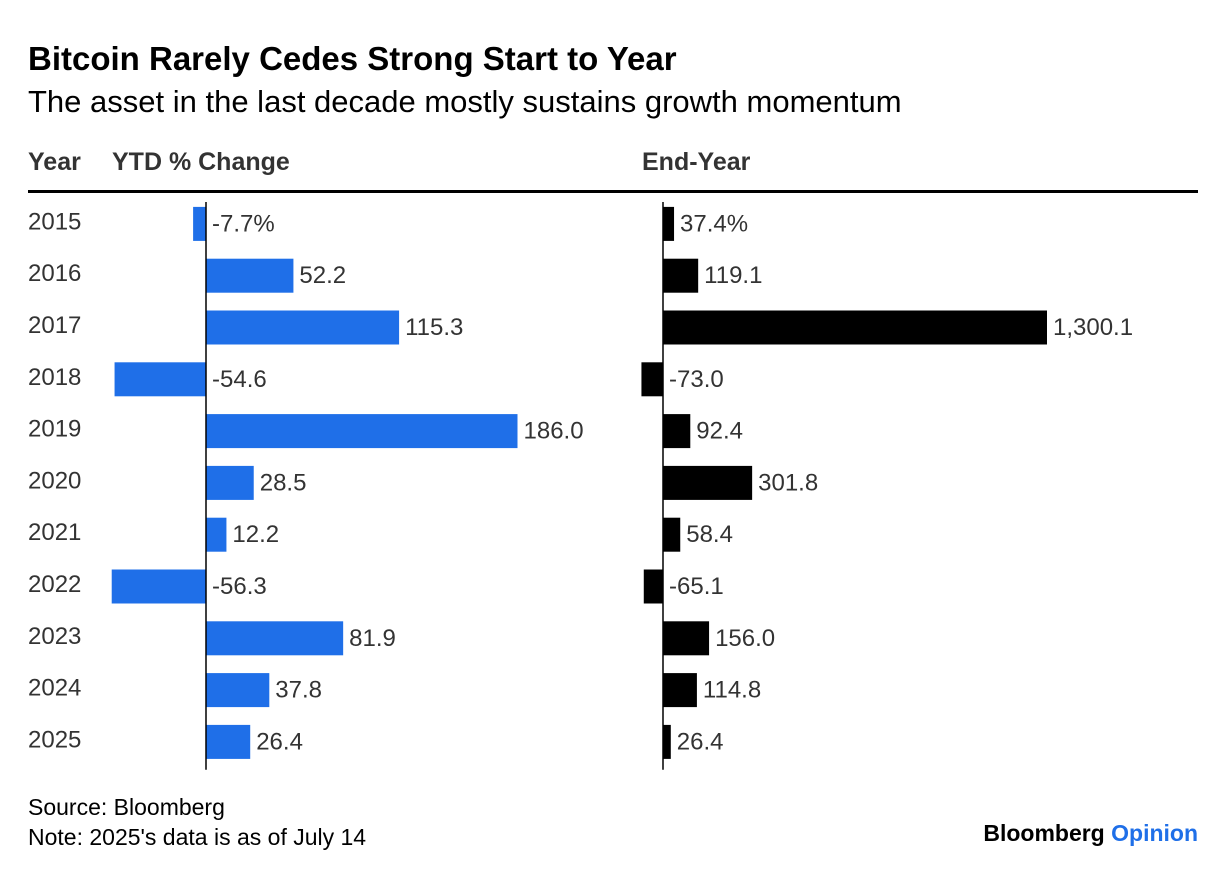 This screenshot has height=878, width=1226. I want to click on brand-logo: Bloomberg Opinion, so click(1090, 833).